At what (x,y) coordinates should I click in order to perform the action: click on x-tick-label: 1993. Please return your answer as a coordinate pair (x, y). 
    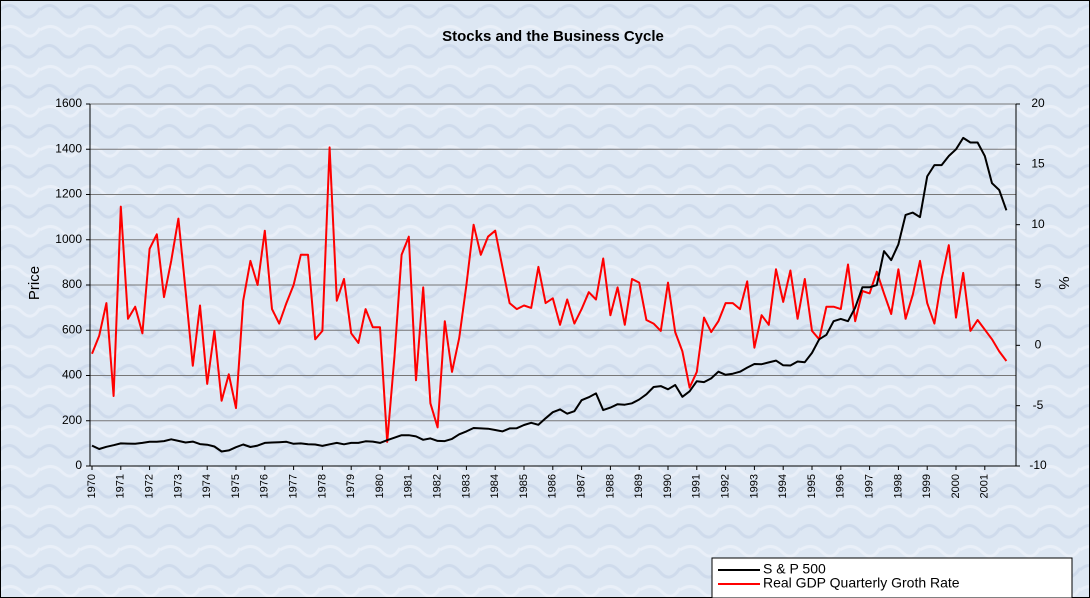
    Looking at the image, I should click on (754, 486).